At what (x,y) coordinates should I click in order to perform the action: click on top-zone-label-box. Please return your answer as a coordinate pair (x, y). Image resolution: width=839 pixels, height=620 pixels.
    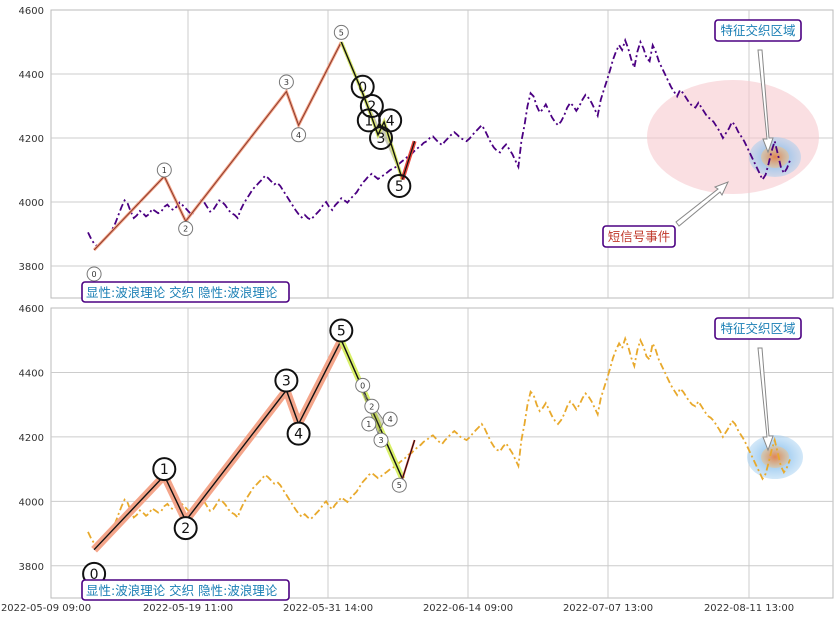
    Looking at the image, I should click on (758, 30).